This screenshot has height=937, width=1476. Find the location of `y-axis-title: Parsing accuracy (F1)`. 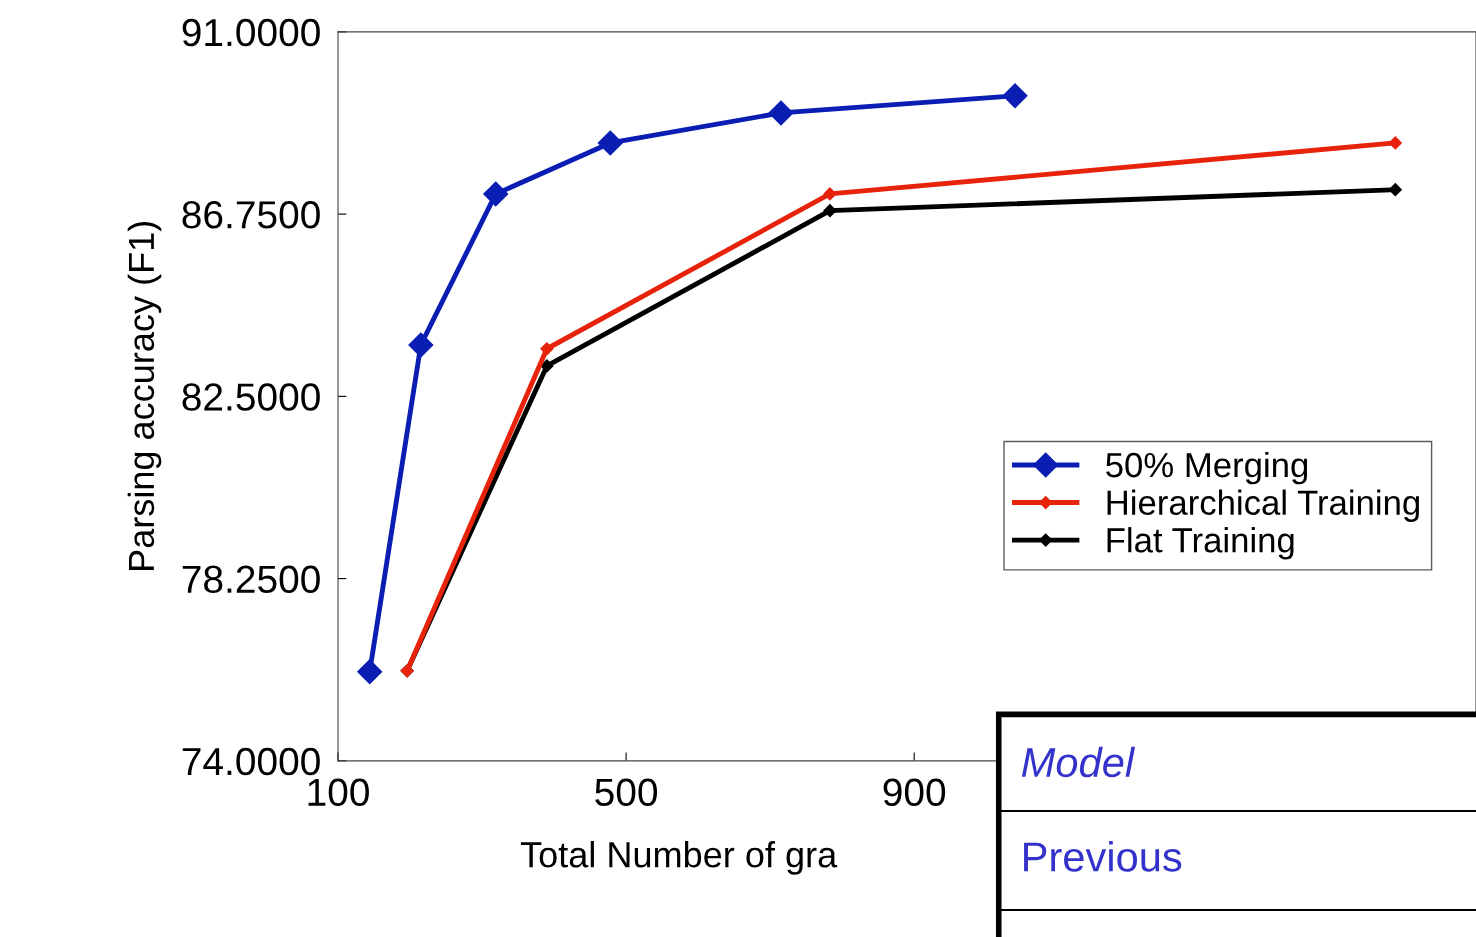

y-axis-title: Parsing accuracy (F1) is located at coordinates (144, 395).